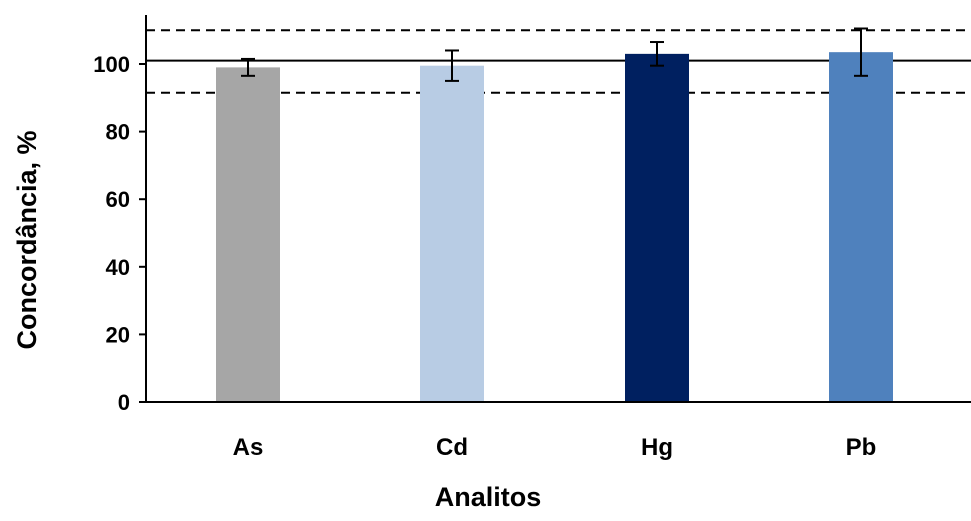  I want to click on x-tick-label-hg: Hg, so click(657, 447).